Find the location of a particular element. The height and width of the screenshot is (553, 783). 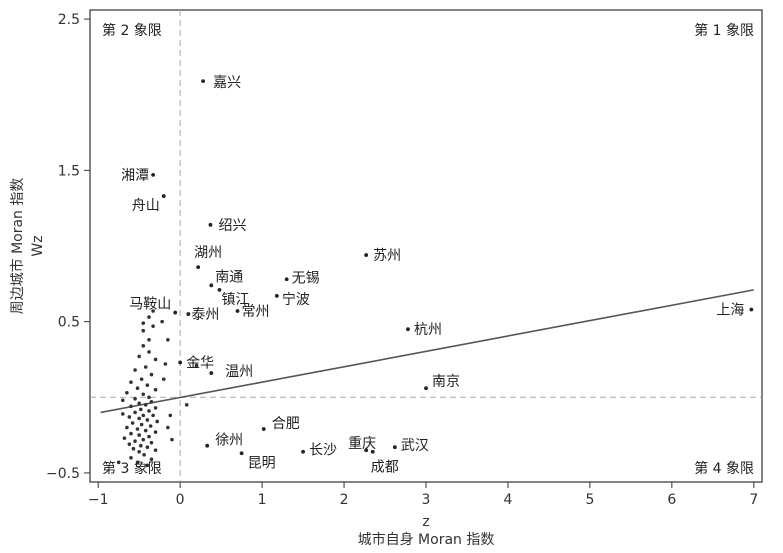

city-label: 马鞍山 is located at coordinates (150, 305).